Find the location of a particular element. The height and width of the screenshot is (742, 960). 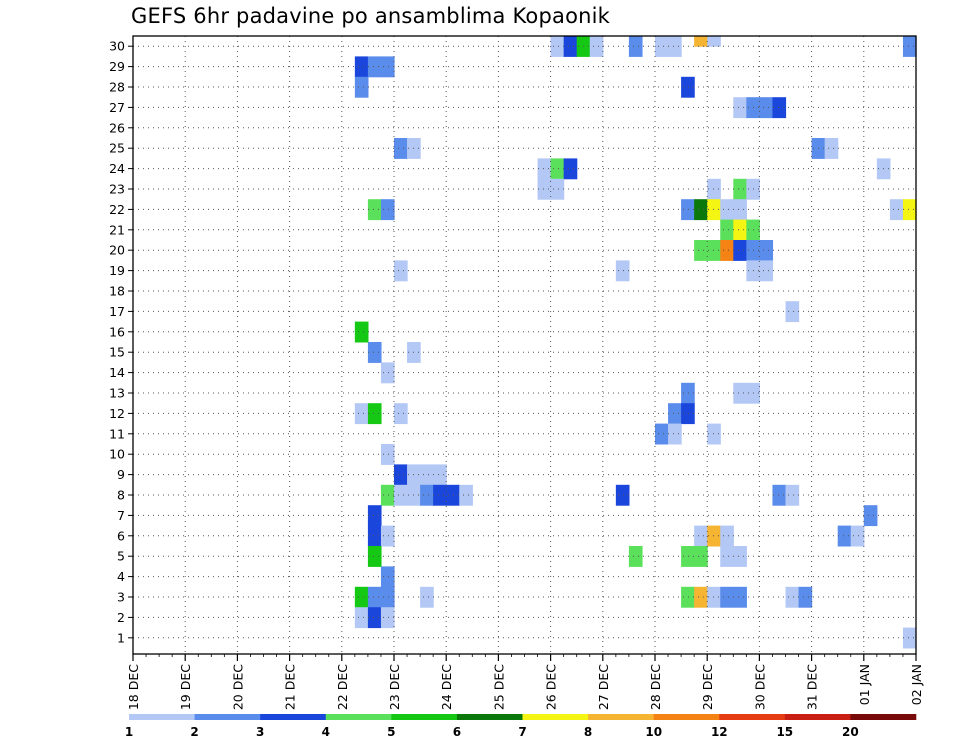

x-tick-label: 26 DEC is located at coordinates (551, 687).